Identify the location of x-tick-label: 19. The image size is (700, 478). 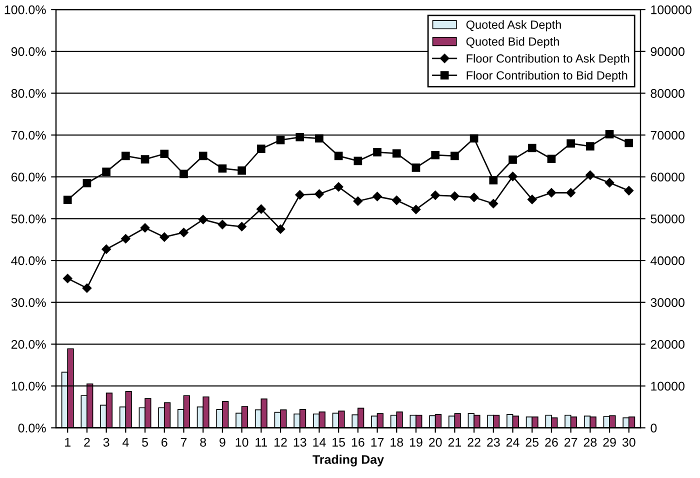
(416, 442).